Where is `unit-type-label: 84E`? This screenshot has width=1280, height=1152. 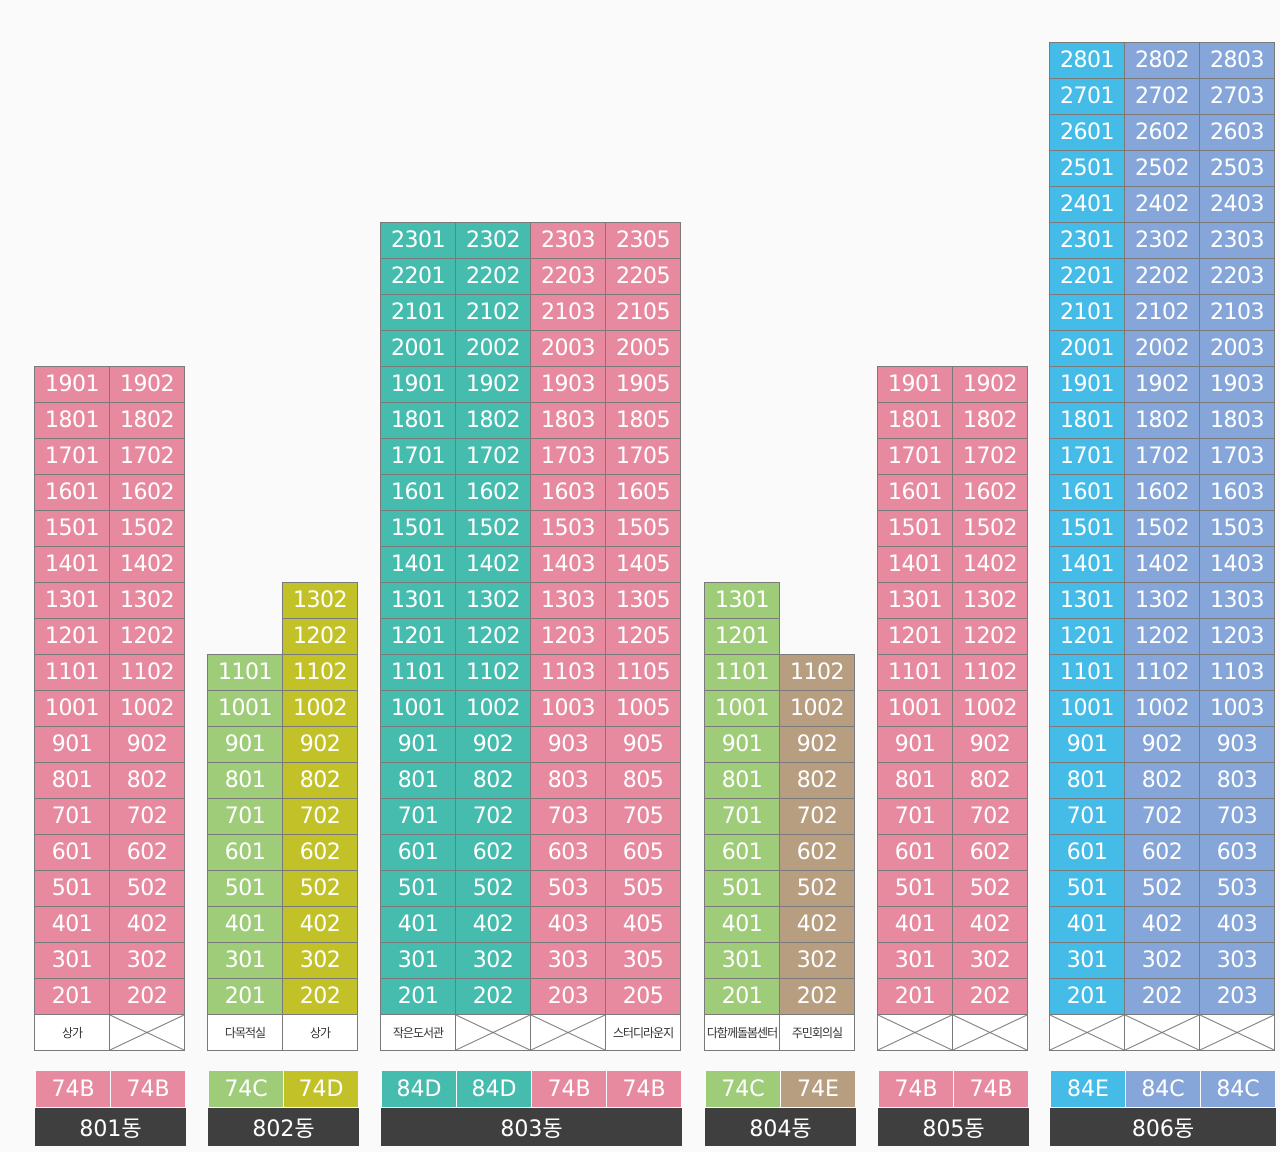 unit-type-label: 84E is located at coordinates (1088, 1089).